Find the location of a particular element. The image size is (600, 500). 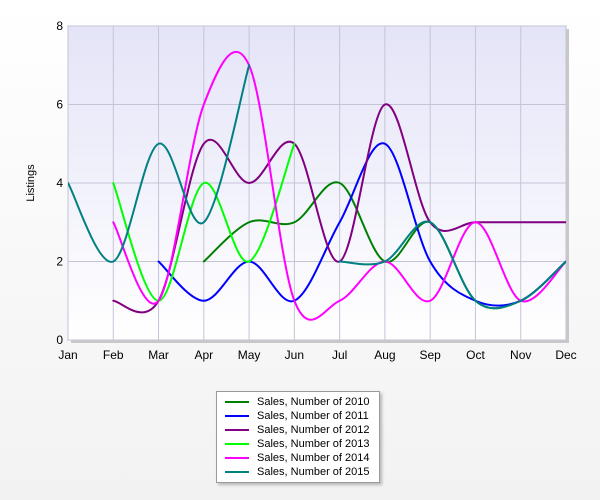

legend-label: Sales, Number of 2011 is located at coordinates (313, 416).